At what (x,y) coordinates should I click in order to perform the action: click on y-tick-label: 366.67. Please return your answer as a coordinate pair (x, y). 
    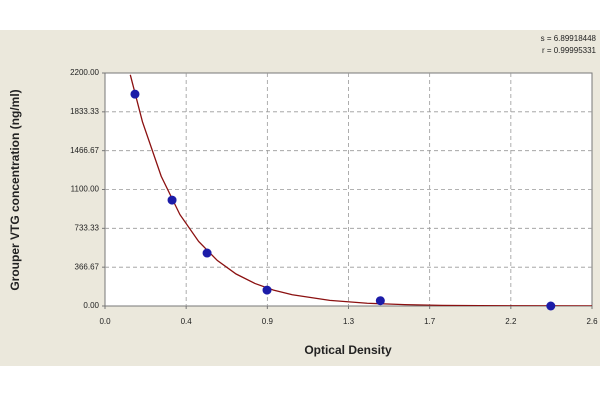
    Looking at the image, I should click on (87, 266).